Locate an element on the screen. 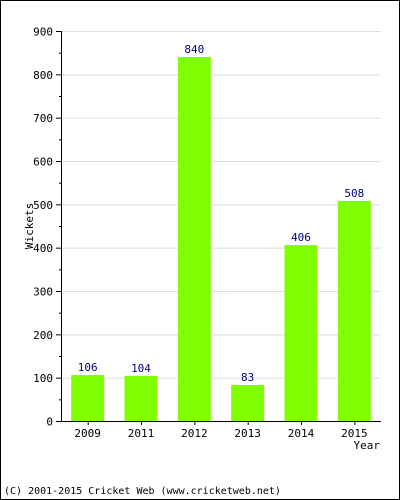 The width and height of the screenshot is (400, 500). x-tick-label: 2015 is located at coordinates (354, 433).